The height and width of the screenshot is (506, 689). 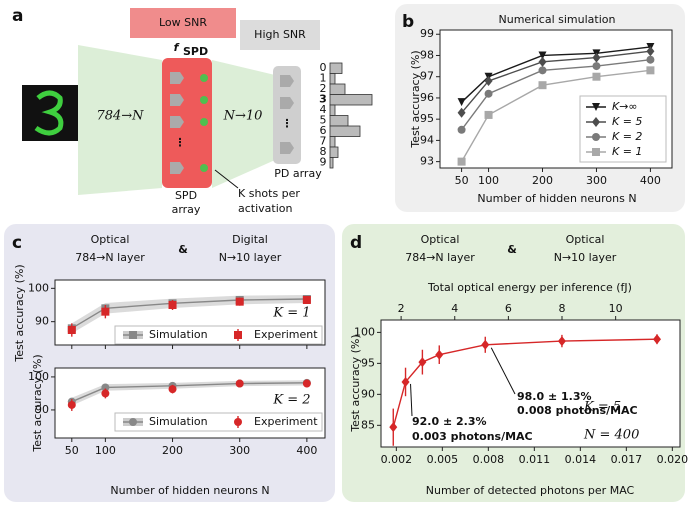 What do you see at coordinates (427, 118) in the screenshot?
I see `y-tick-label: 95` at bounding box center [427, 118].